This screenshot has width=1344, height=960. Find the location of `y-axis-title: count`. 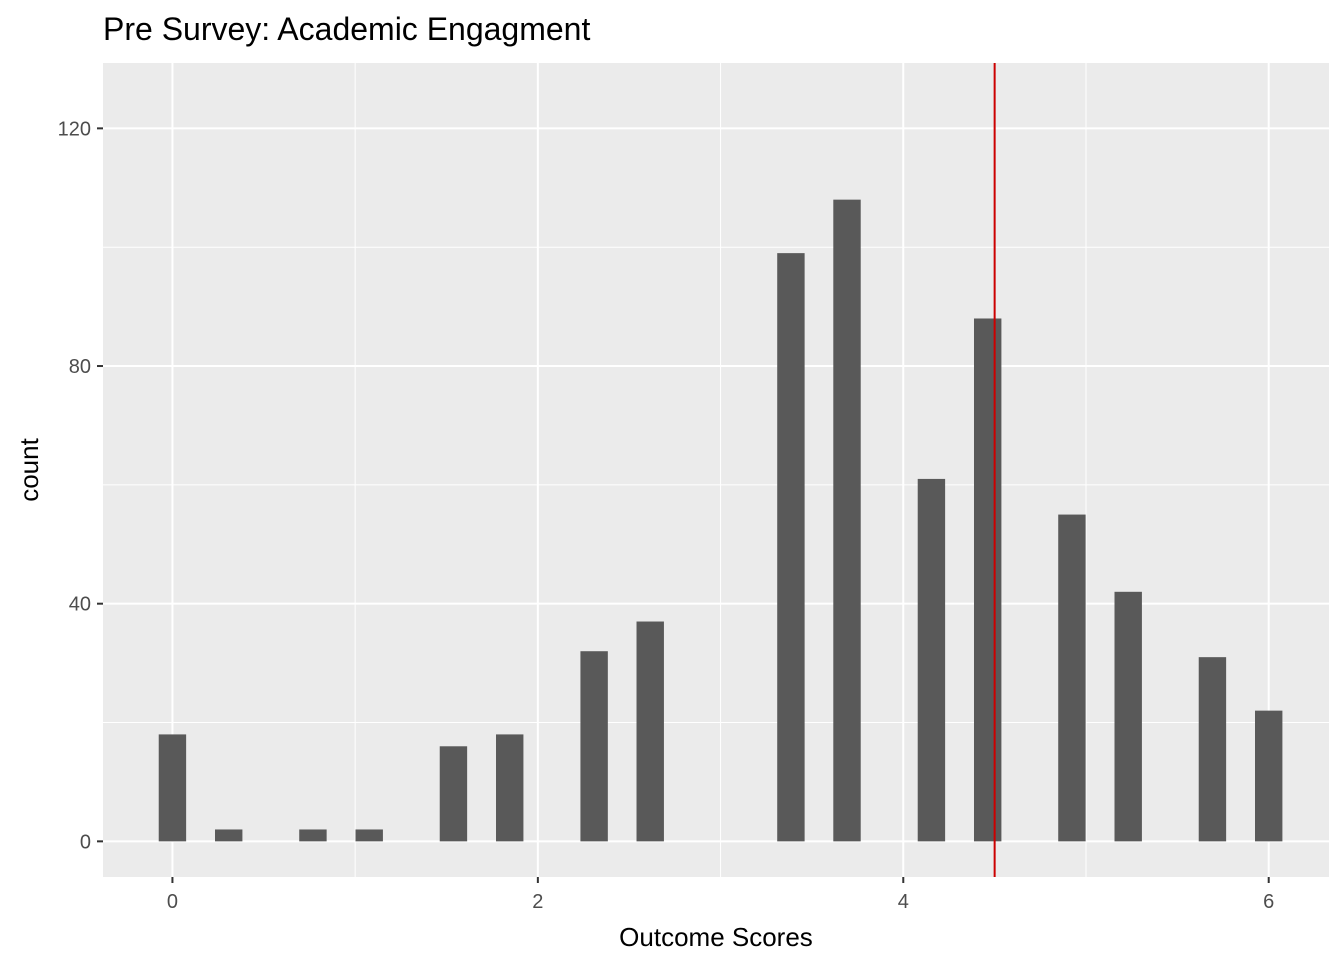

y-axis-title: count is located at coordinates (29, 469).